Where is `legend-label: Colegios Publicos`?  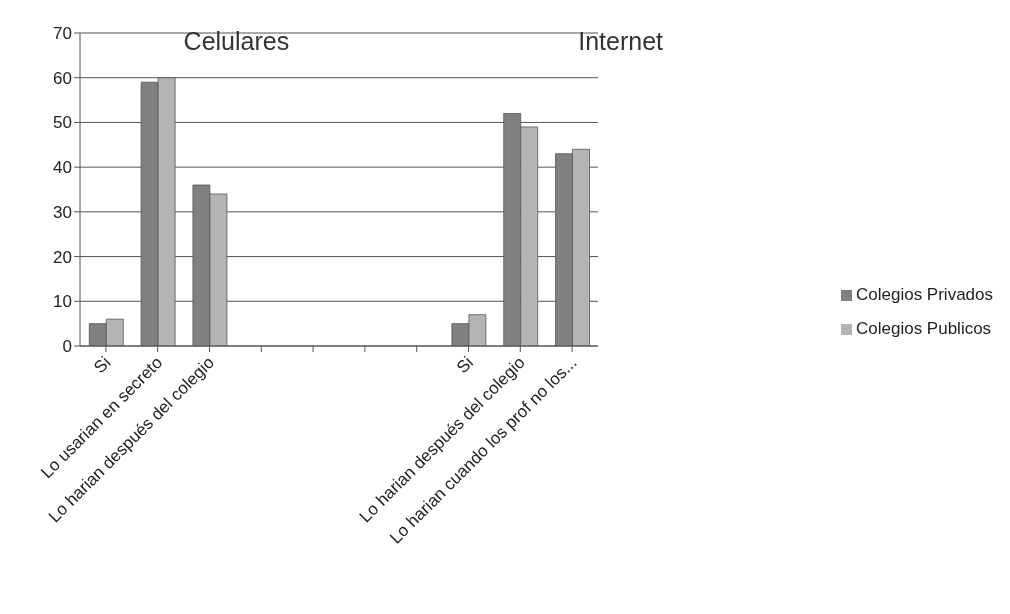
legend-label: Colegios Publicos is located at coordinates (923, 328).